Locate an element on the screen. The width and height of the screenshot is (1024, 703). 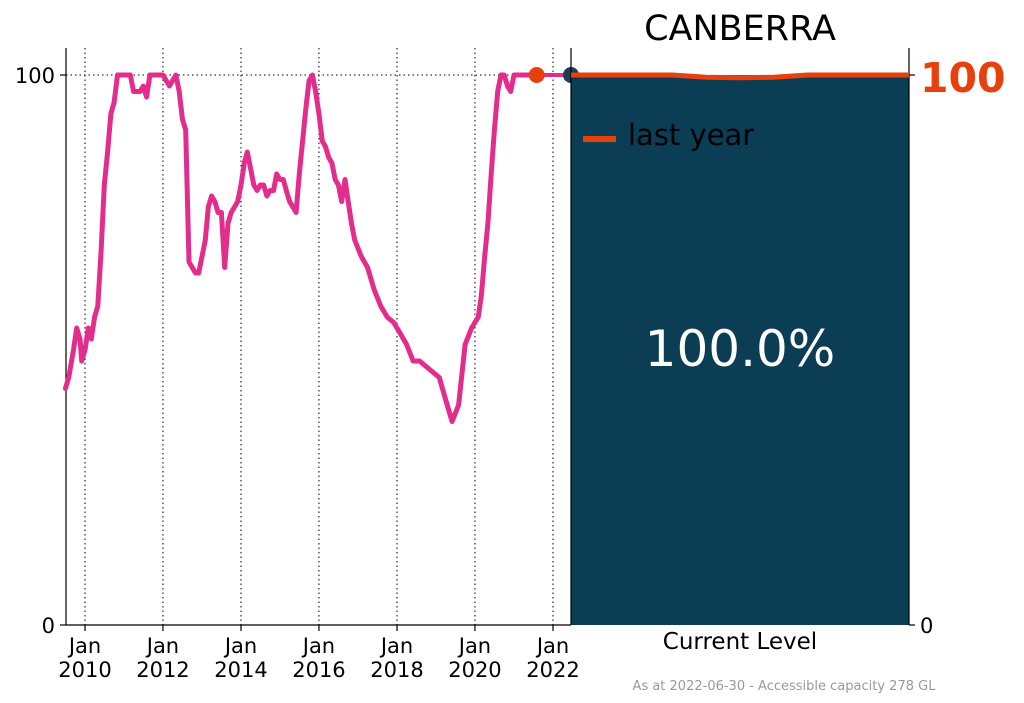
x-tick-label-year: 2022 is located at coordinates (552, 670).